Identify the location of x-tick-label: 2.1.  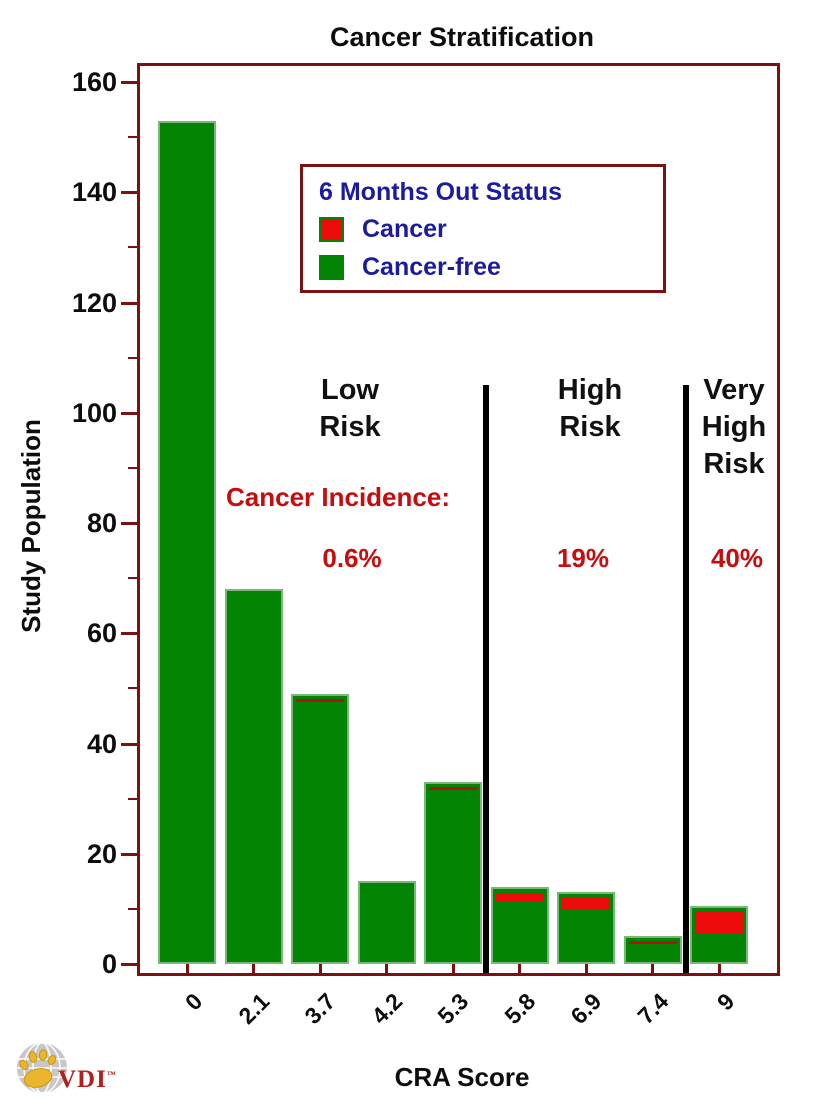
(253, 1009).